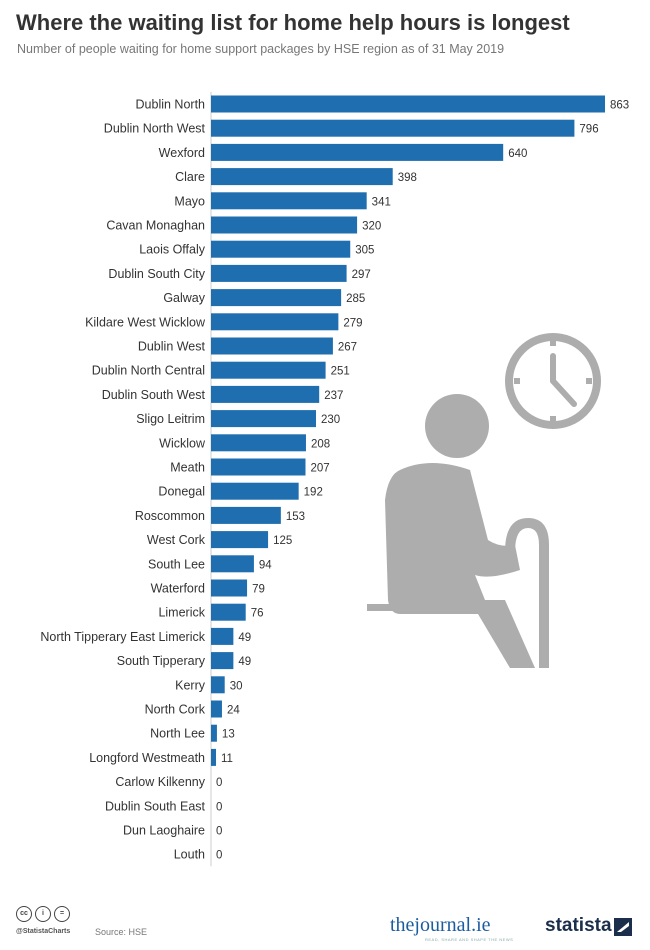 The width and height of the screenshot is (650, 950). Describe the element at coordinates (619, 106) in the screenshot. I see `value-label: 863` at that location.